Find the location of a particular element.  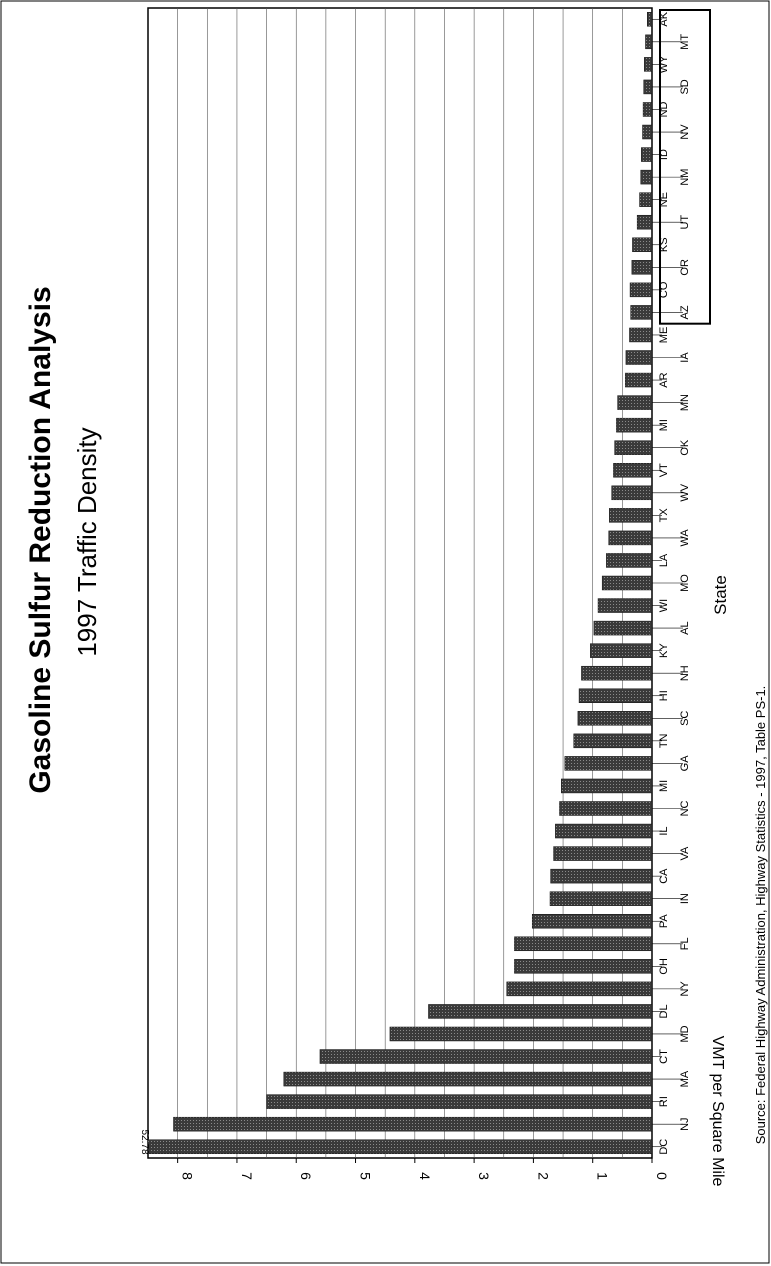

x-tick-label: GA is located at coordinates (685, 763).